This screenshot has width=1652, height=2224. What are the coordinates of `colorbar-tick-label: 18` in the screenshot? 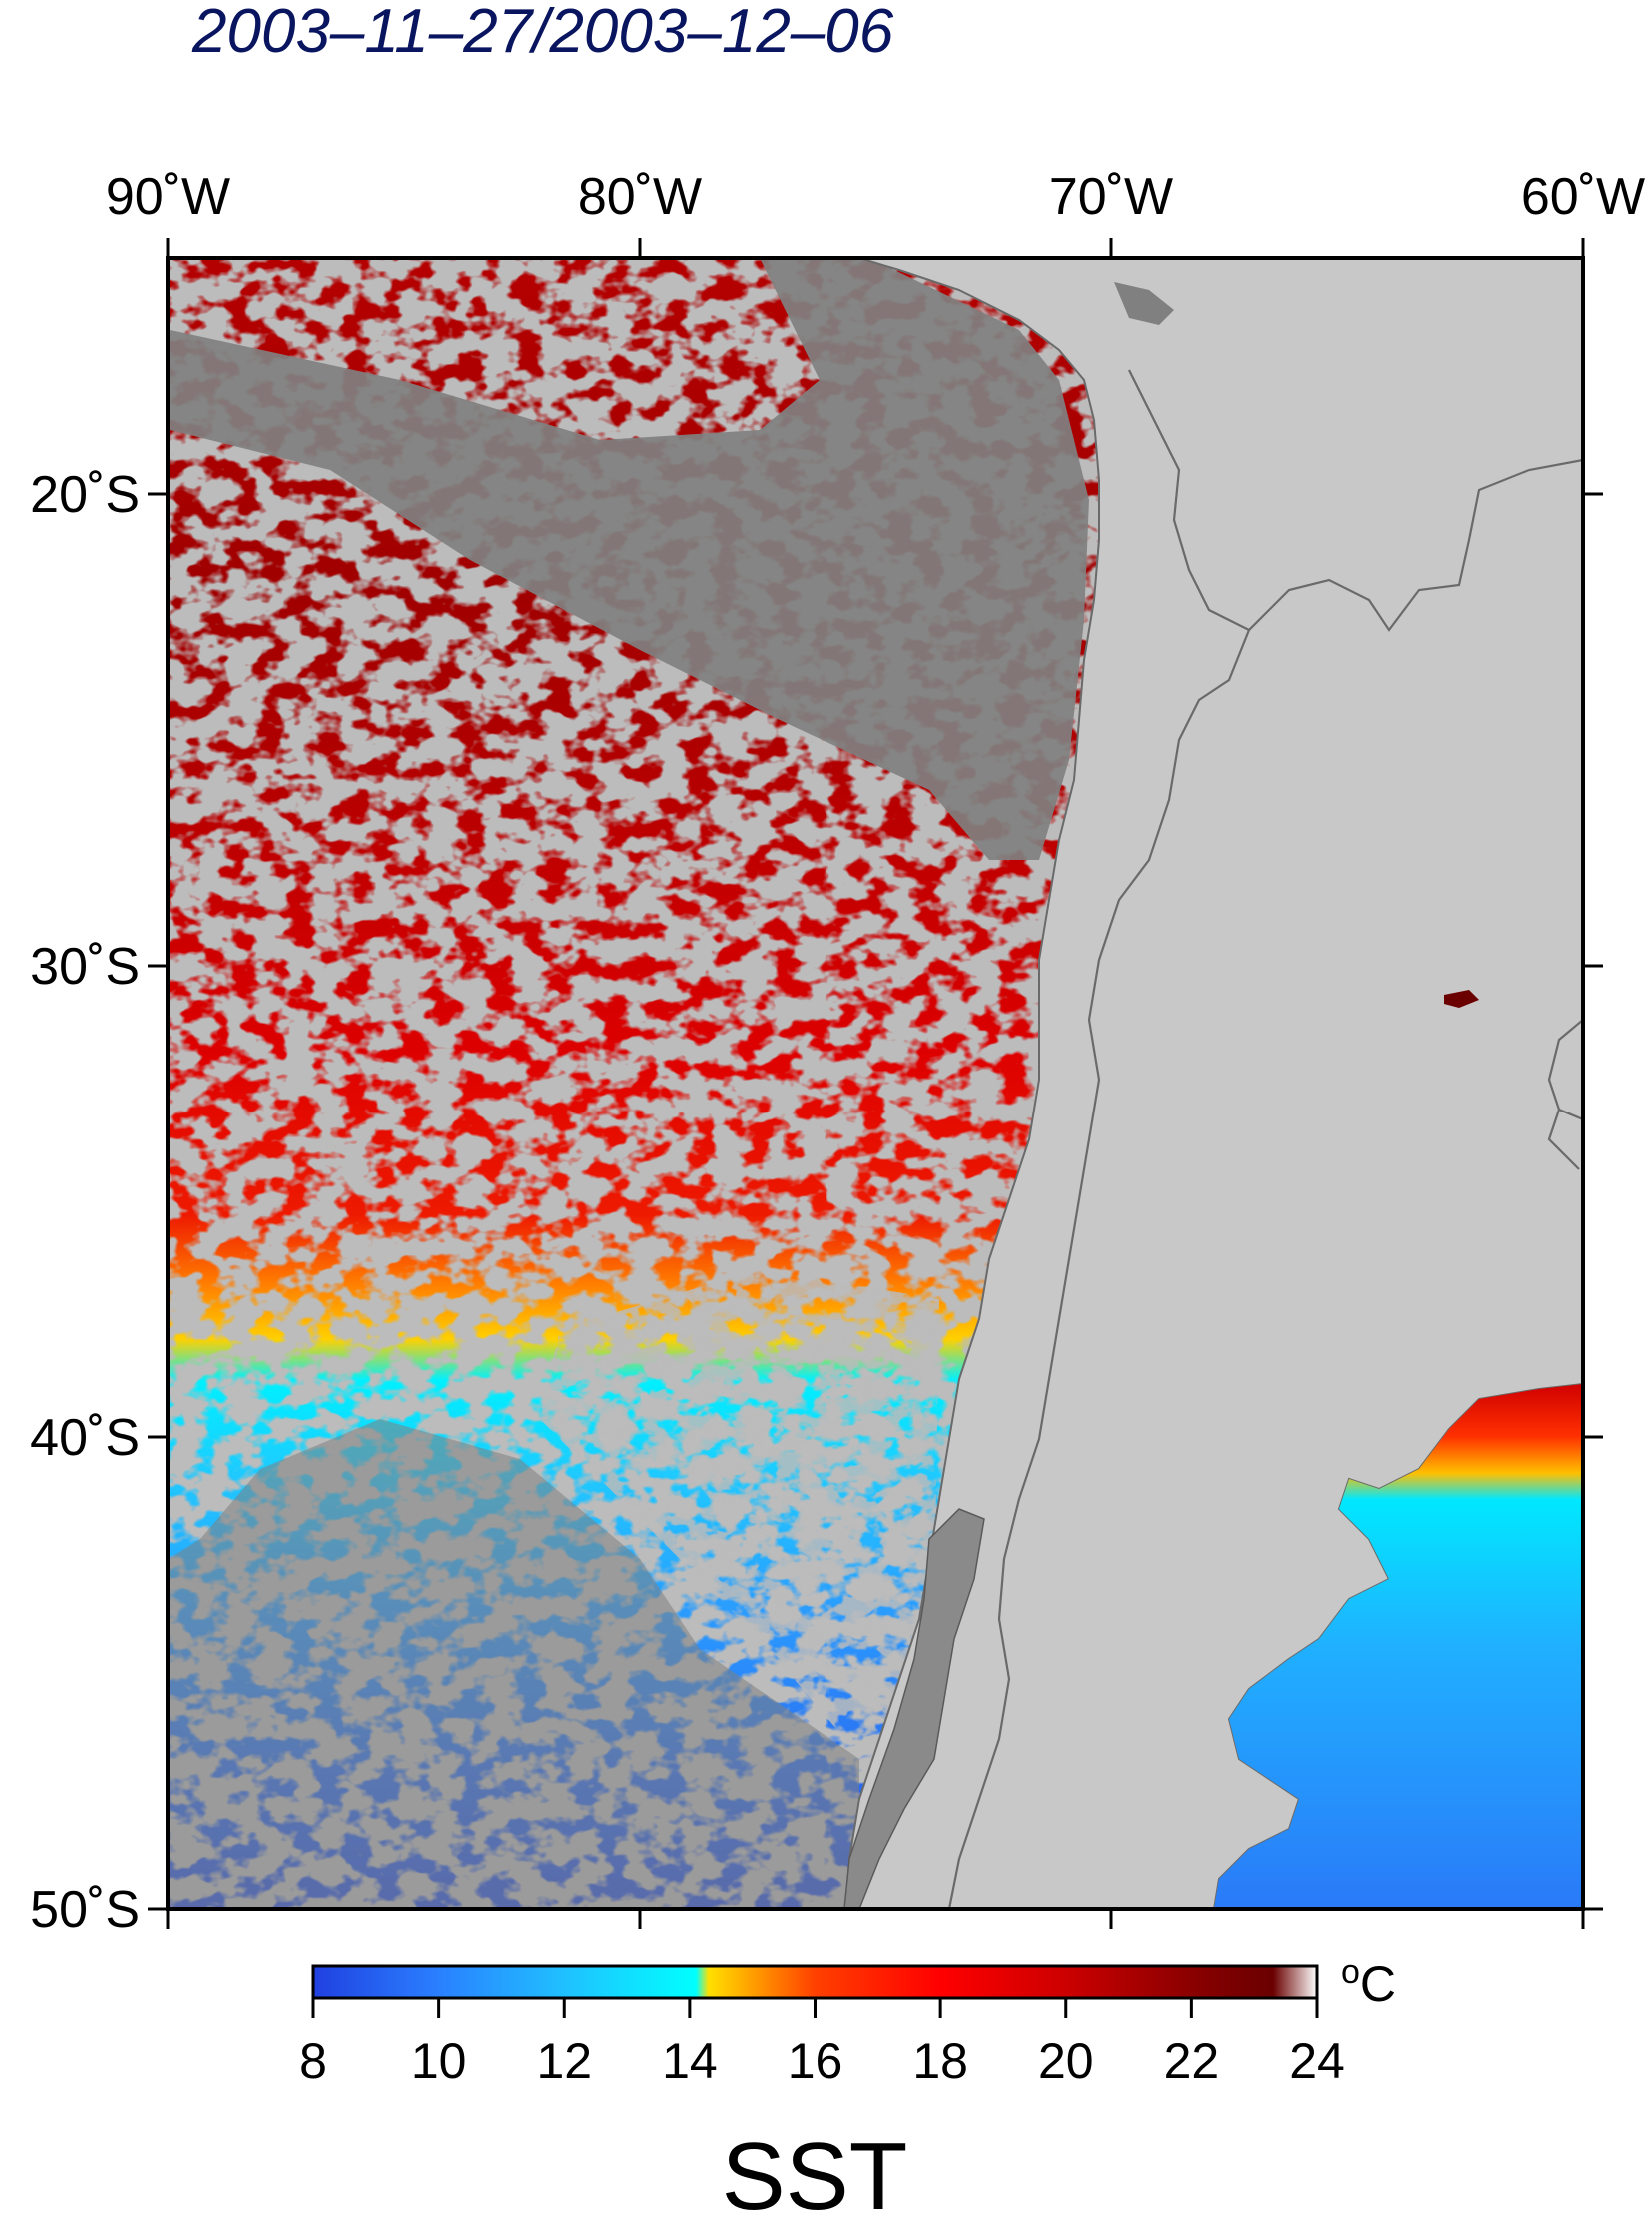 It's located at (940, 2061).